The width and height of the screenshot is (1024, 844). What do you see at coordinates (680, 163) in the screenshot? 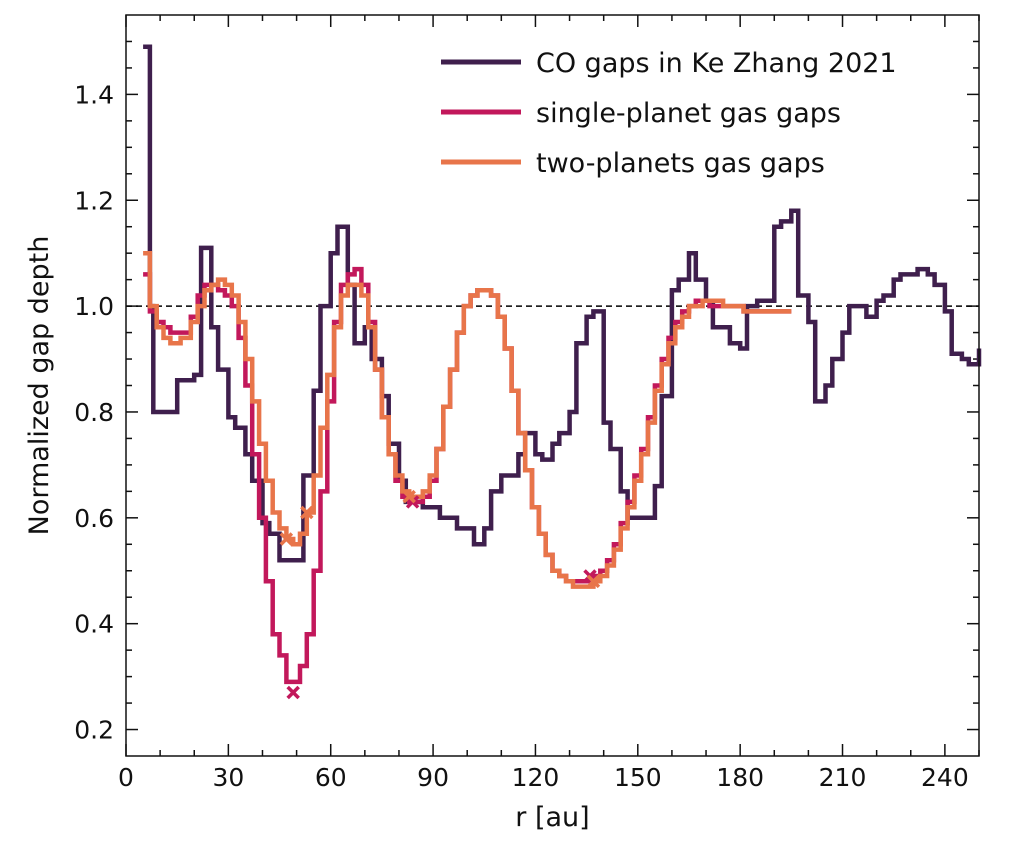
I see `legend-label-two-planets: two-planets gas gaps` at bounding box center [680, 163].